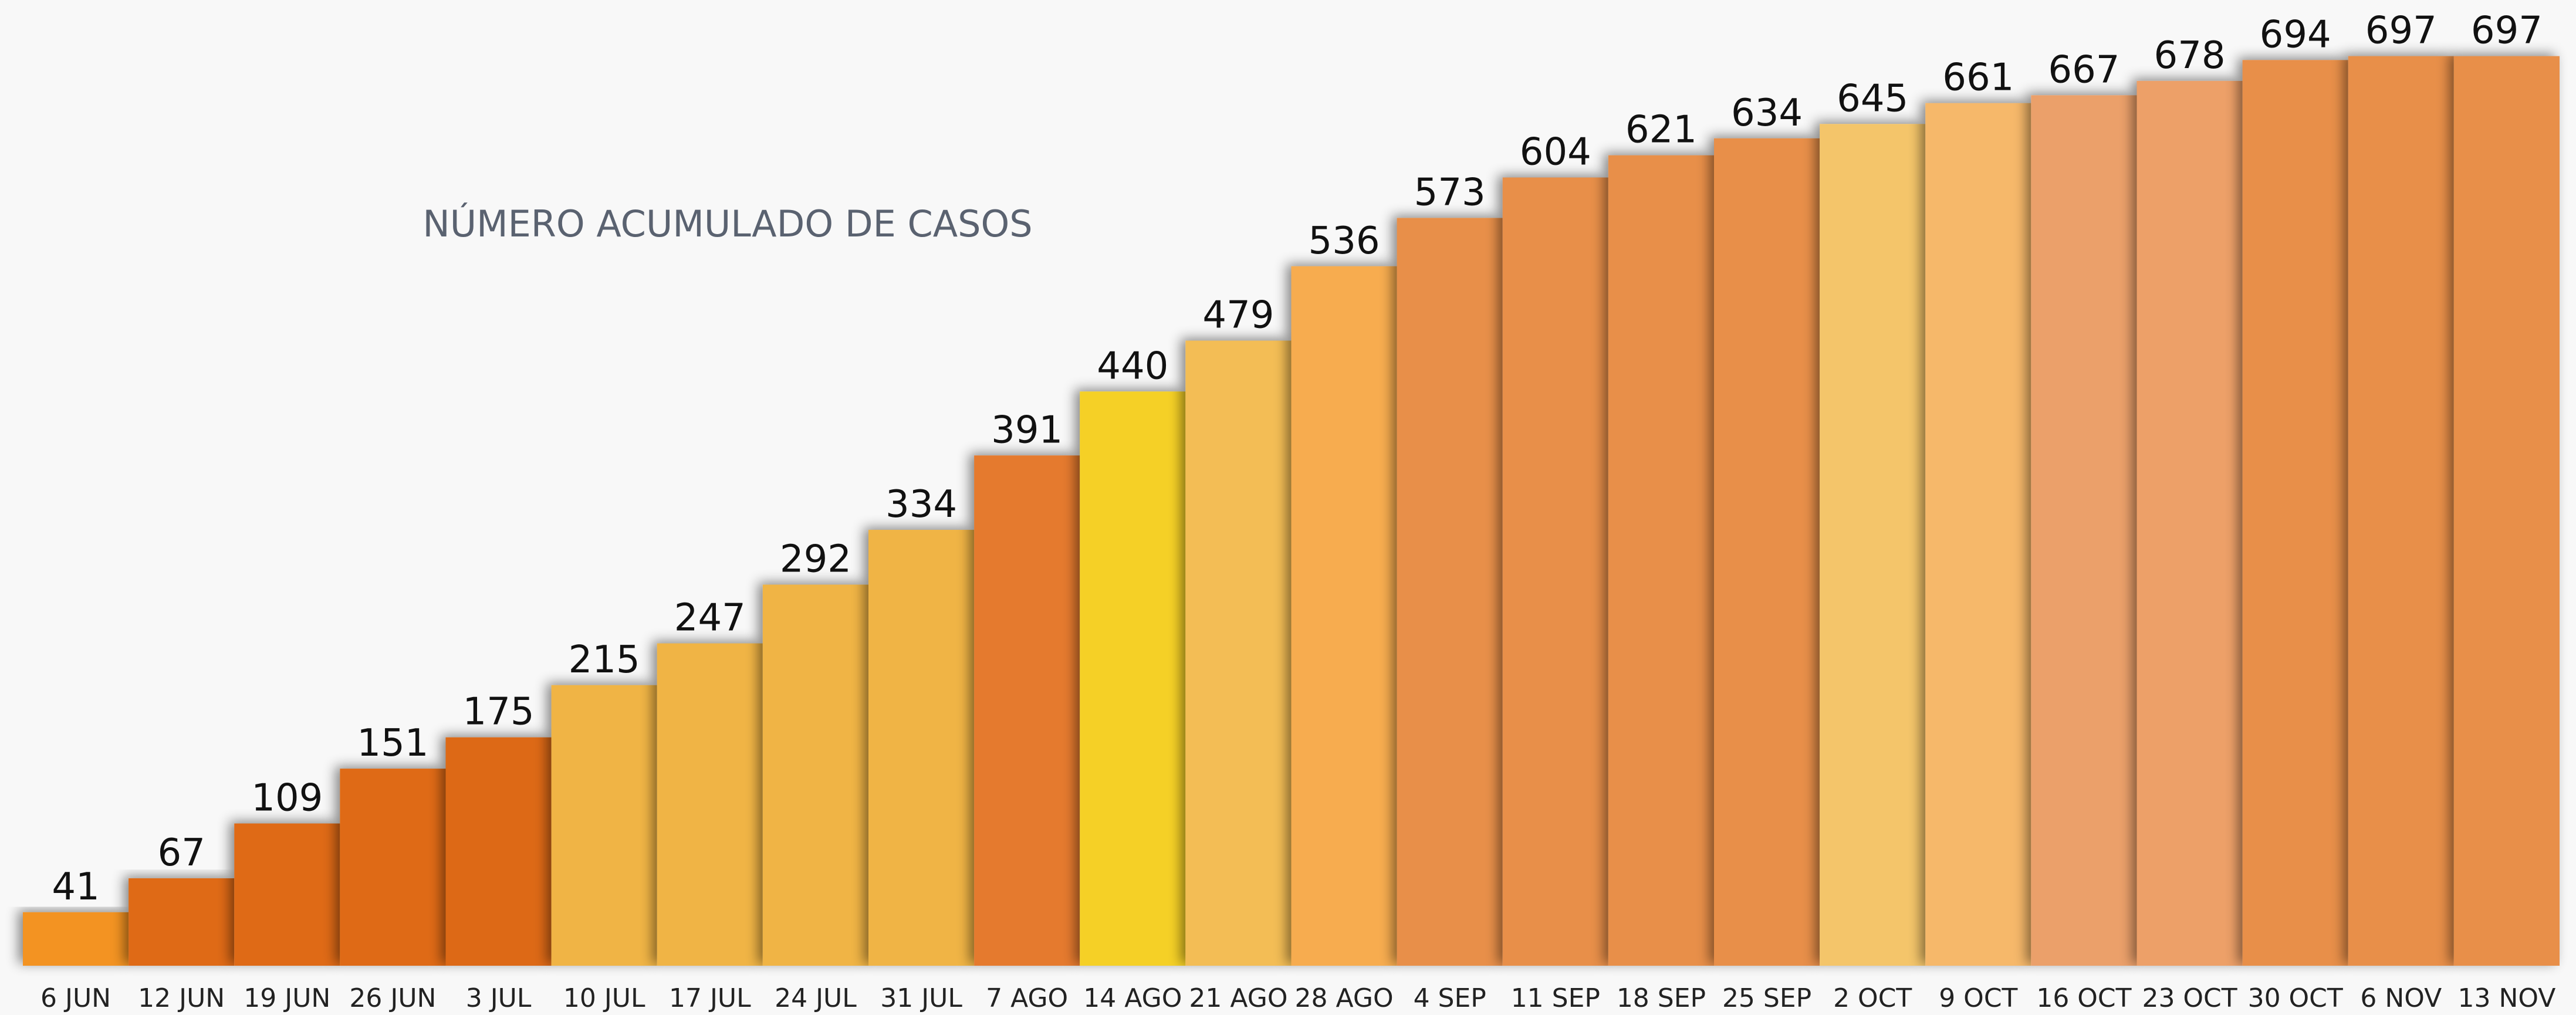 The image size is (2576, 1015). Describe the element at coordinates (1344, 241) in the screenshot. I see `value-label: 536` at that location.